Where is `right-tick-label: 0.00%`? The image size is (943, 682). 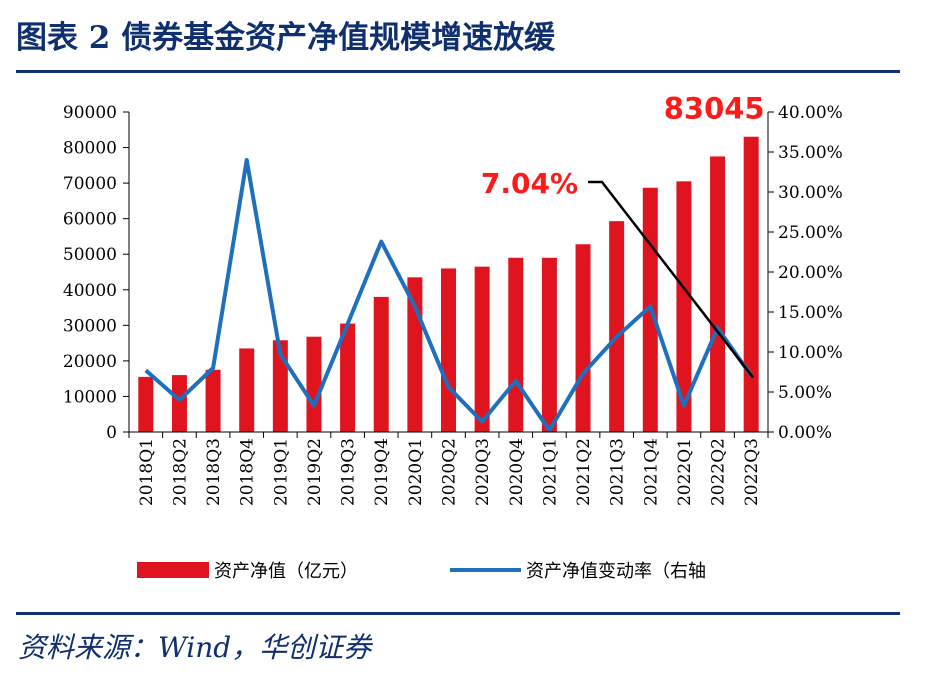 right-tick-label: 0.00% is located at coordinates (805, 433).